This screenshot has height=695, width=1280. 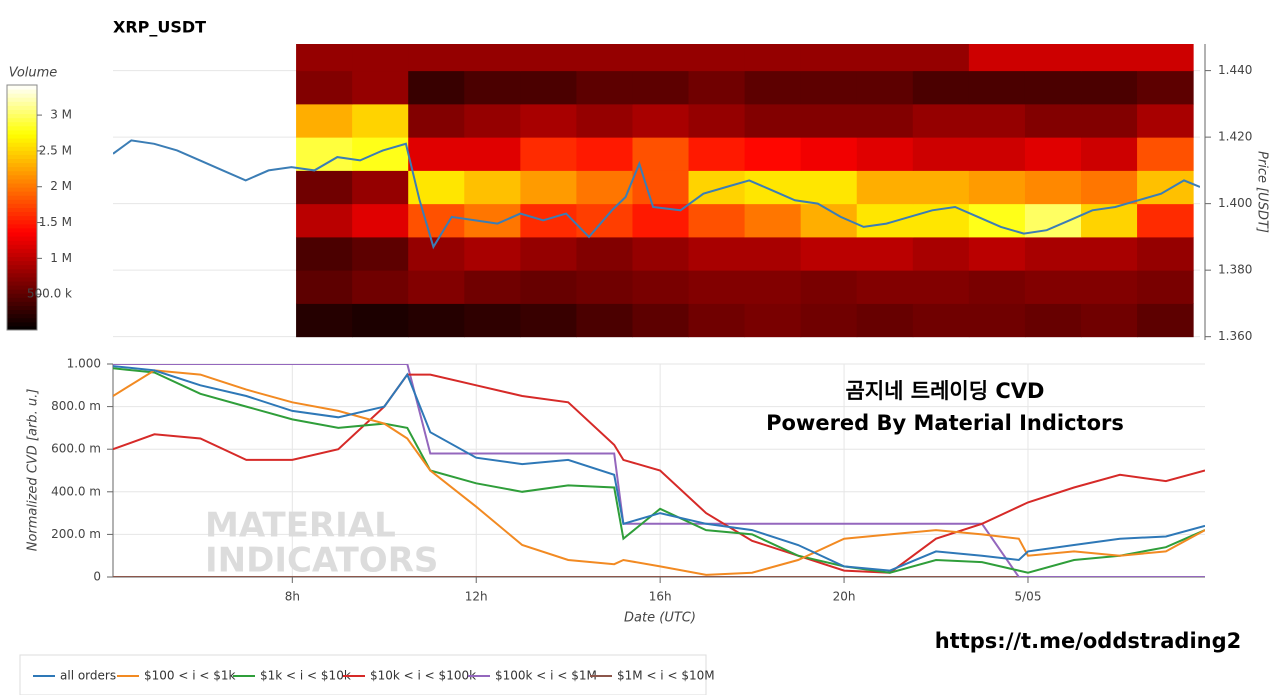 What do you see at coordinates (423, 676) in the screenshot?
I see `legend-label: $10k < i < $100k` at bounding box center [423, 676].